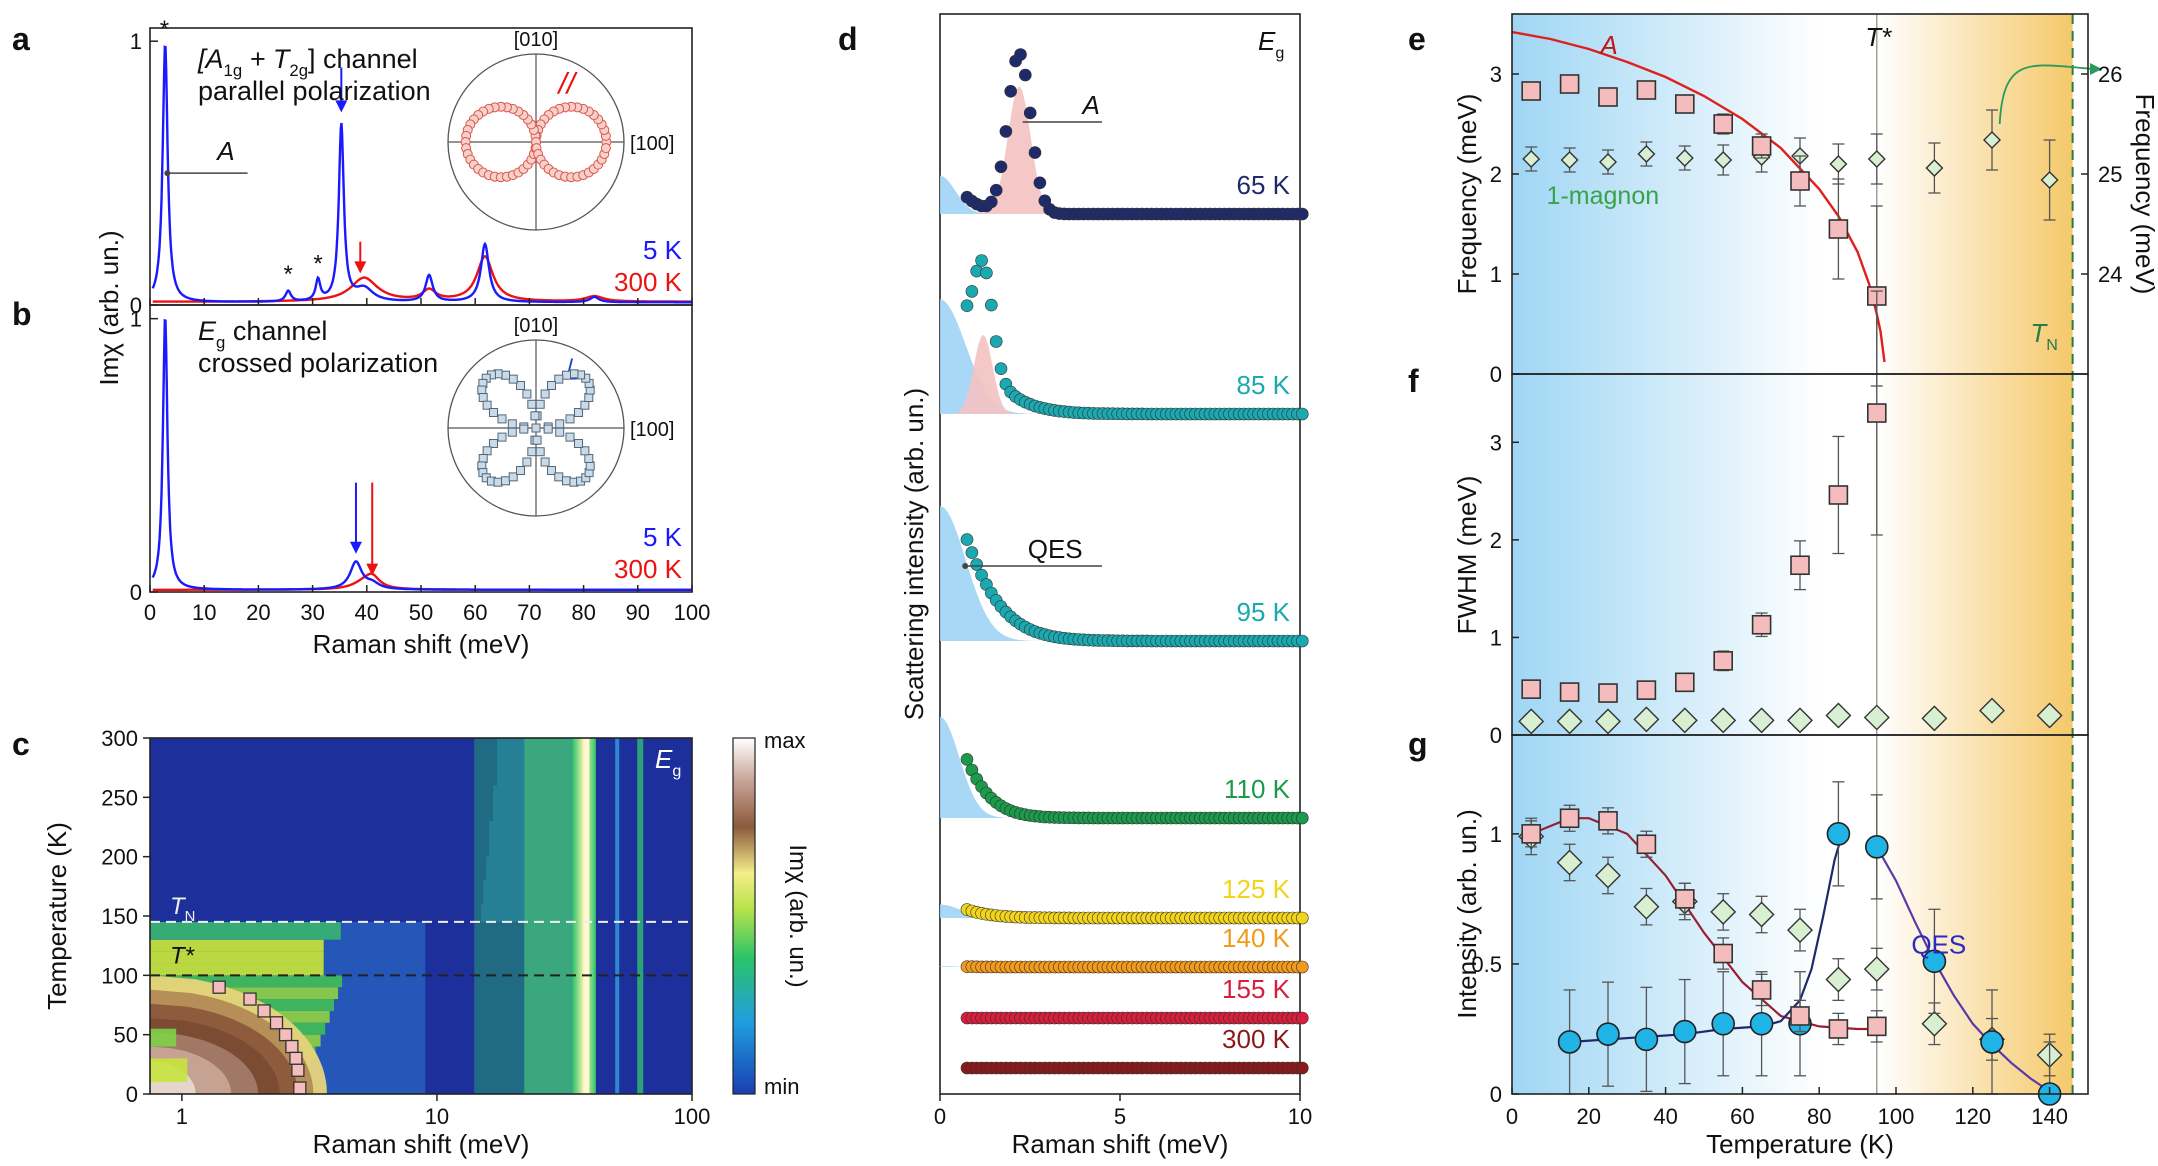 The image size is (2158, 1166). I want to click on panel-d-ylabel: Scattering intensity (arb. un.), so click(914, 554).